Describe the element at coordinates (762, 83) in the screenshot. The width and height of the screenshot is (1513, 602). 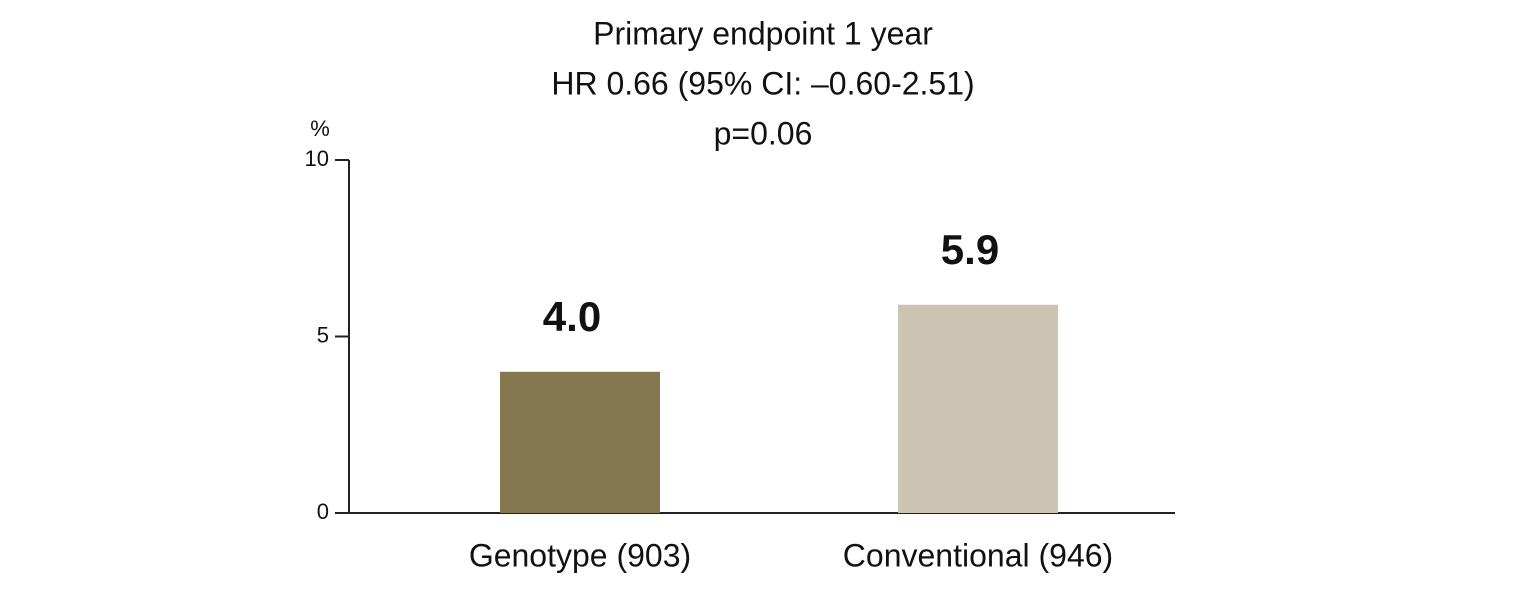
I see `chart-title: HR 0.66 (95% CI: –0.60-2.51)` at that location.